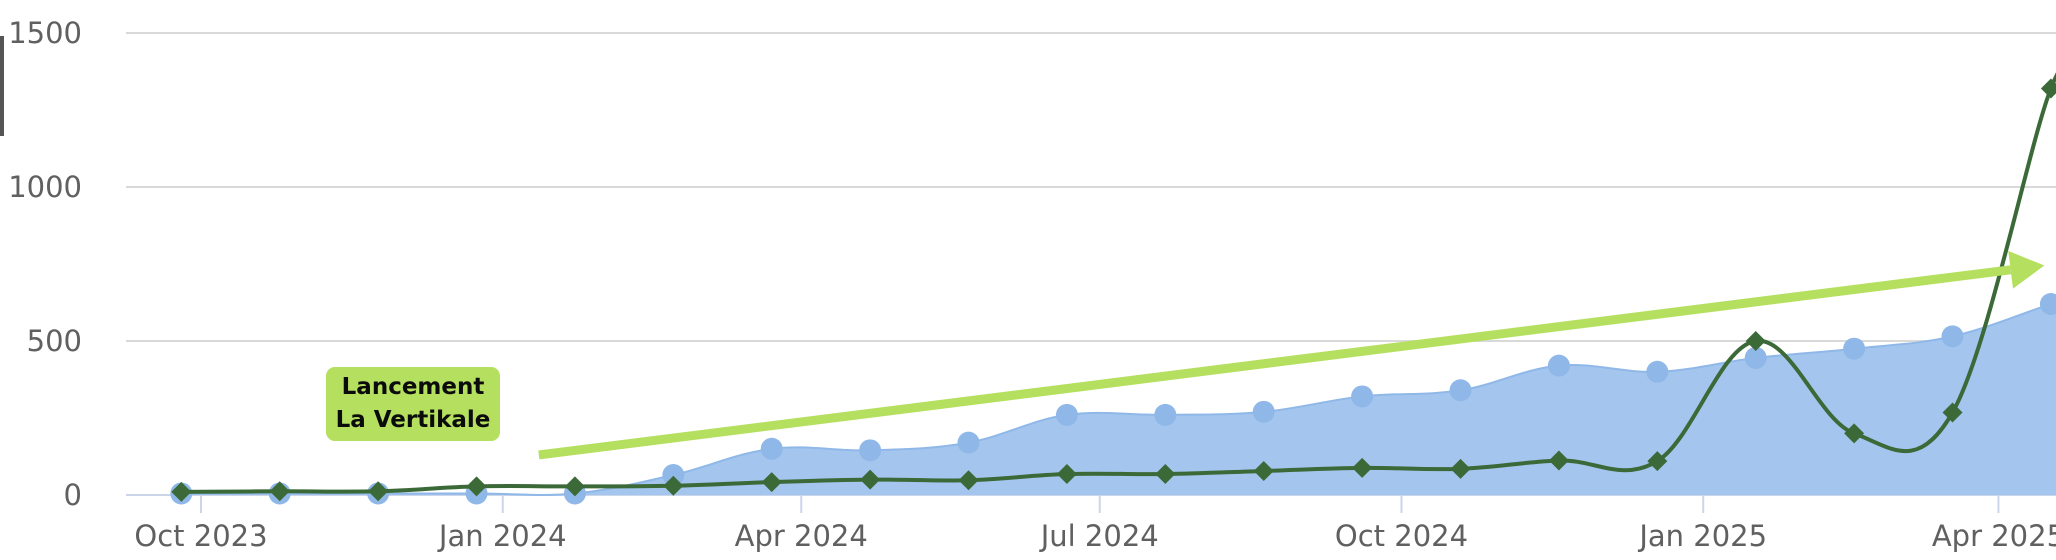 This screenshot has height=560, width=2056. Describe the element at coordinates (2, 86) in the screenshot. I see `left-edge-marker` at that location.